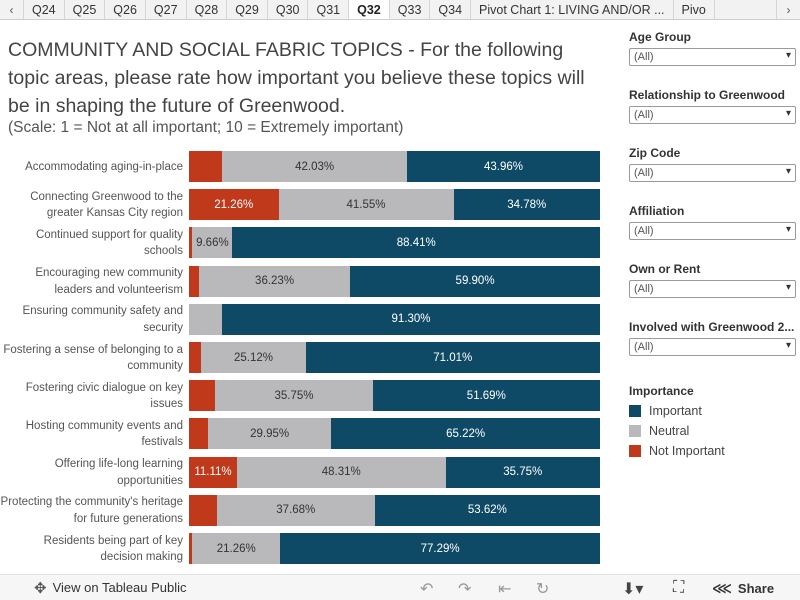 The width and height of the screenshot is (800, 600). Describe the element at coordinates (295, 510) in the screenshot. I see `bar-segment-neutral: 37.68%` at that location.